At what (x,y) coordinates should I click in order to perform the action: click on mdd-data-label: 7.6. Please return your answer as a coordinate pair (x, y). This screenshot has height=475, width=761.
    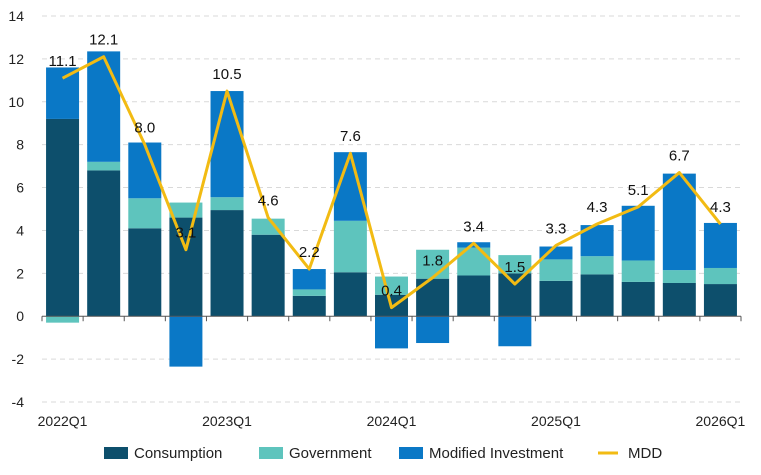
    Looking at the image, I should click on (350, 136).